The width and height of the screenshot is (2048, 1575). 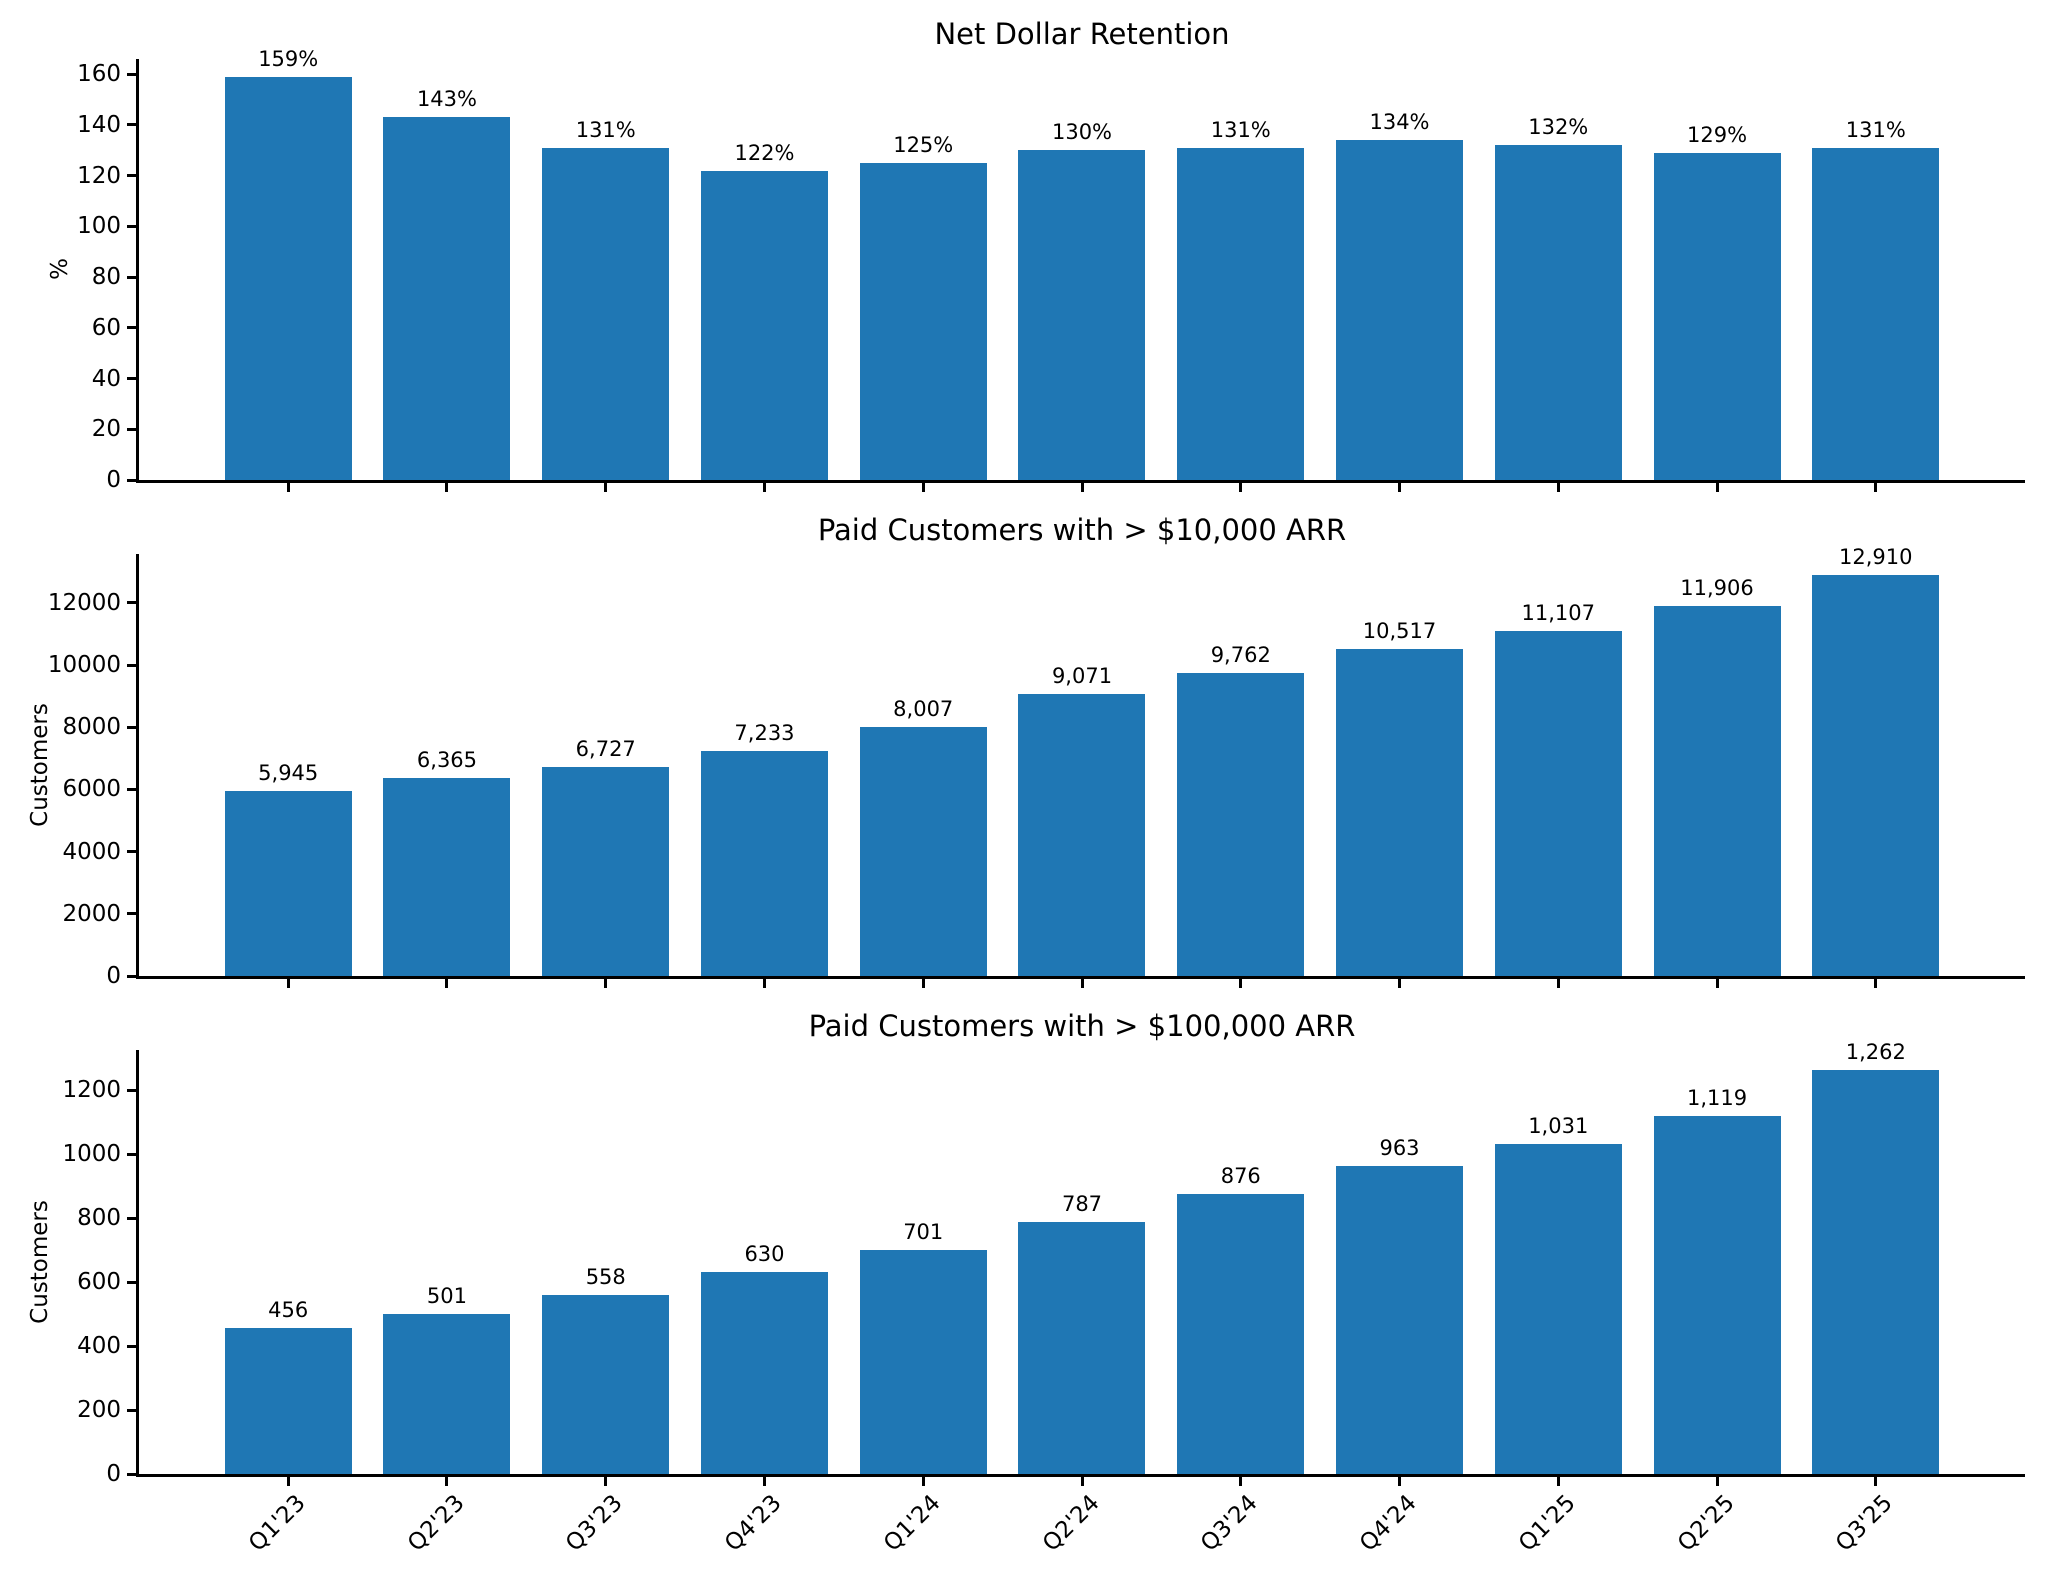 What do you see at coordinates (764, 733) in the screenshot?
I see `bar-value-label: 7,233` at bounding box center [764, 733].